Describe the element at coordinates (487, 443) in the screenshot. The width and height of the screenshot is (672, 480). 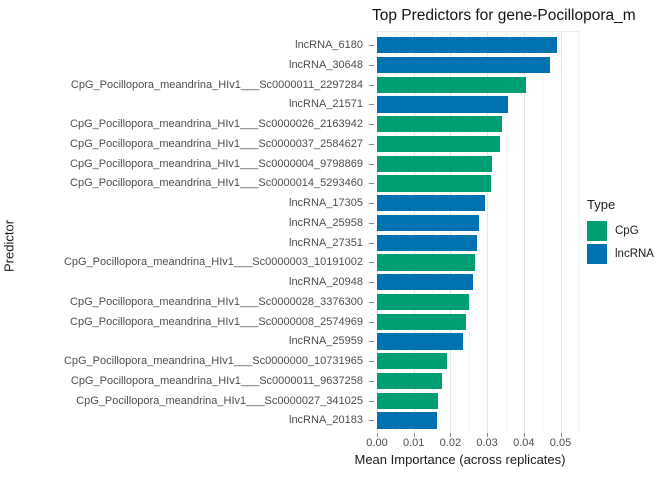
I see `x-axis-tick-label: 0.03` at that location.